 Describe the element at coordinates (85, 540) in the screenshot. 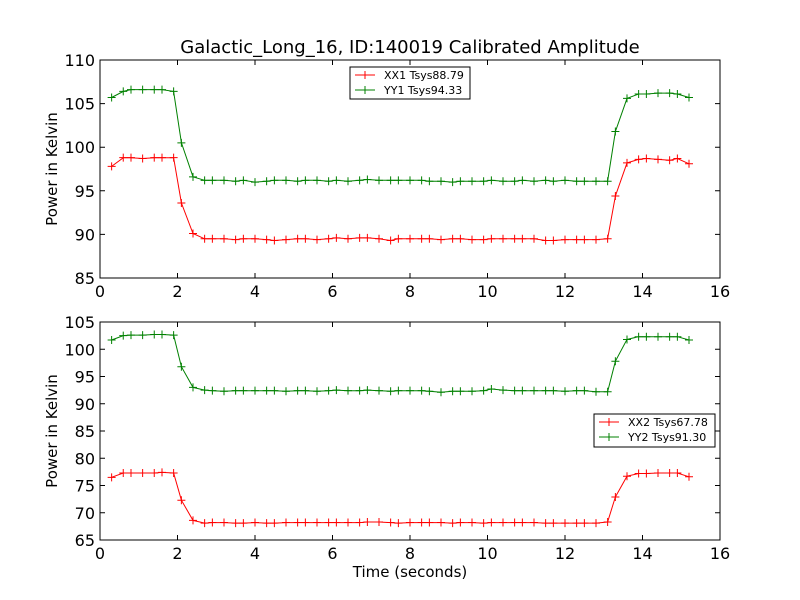

I see `bottom-y-tick-label: 65` at that location.